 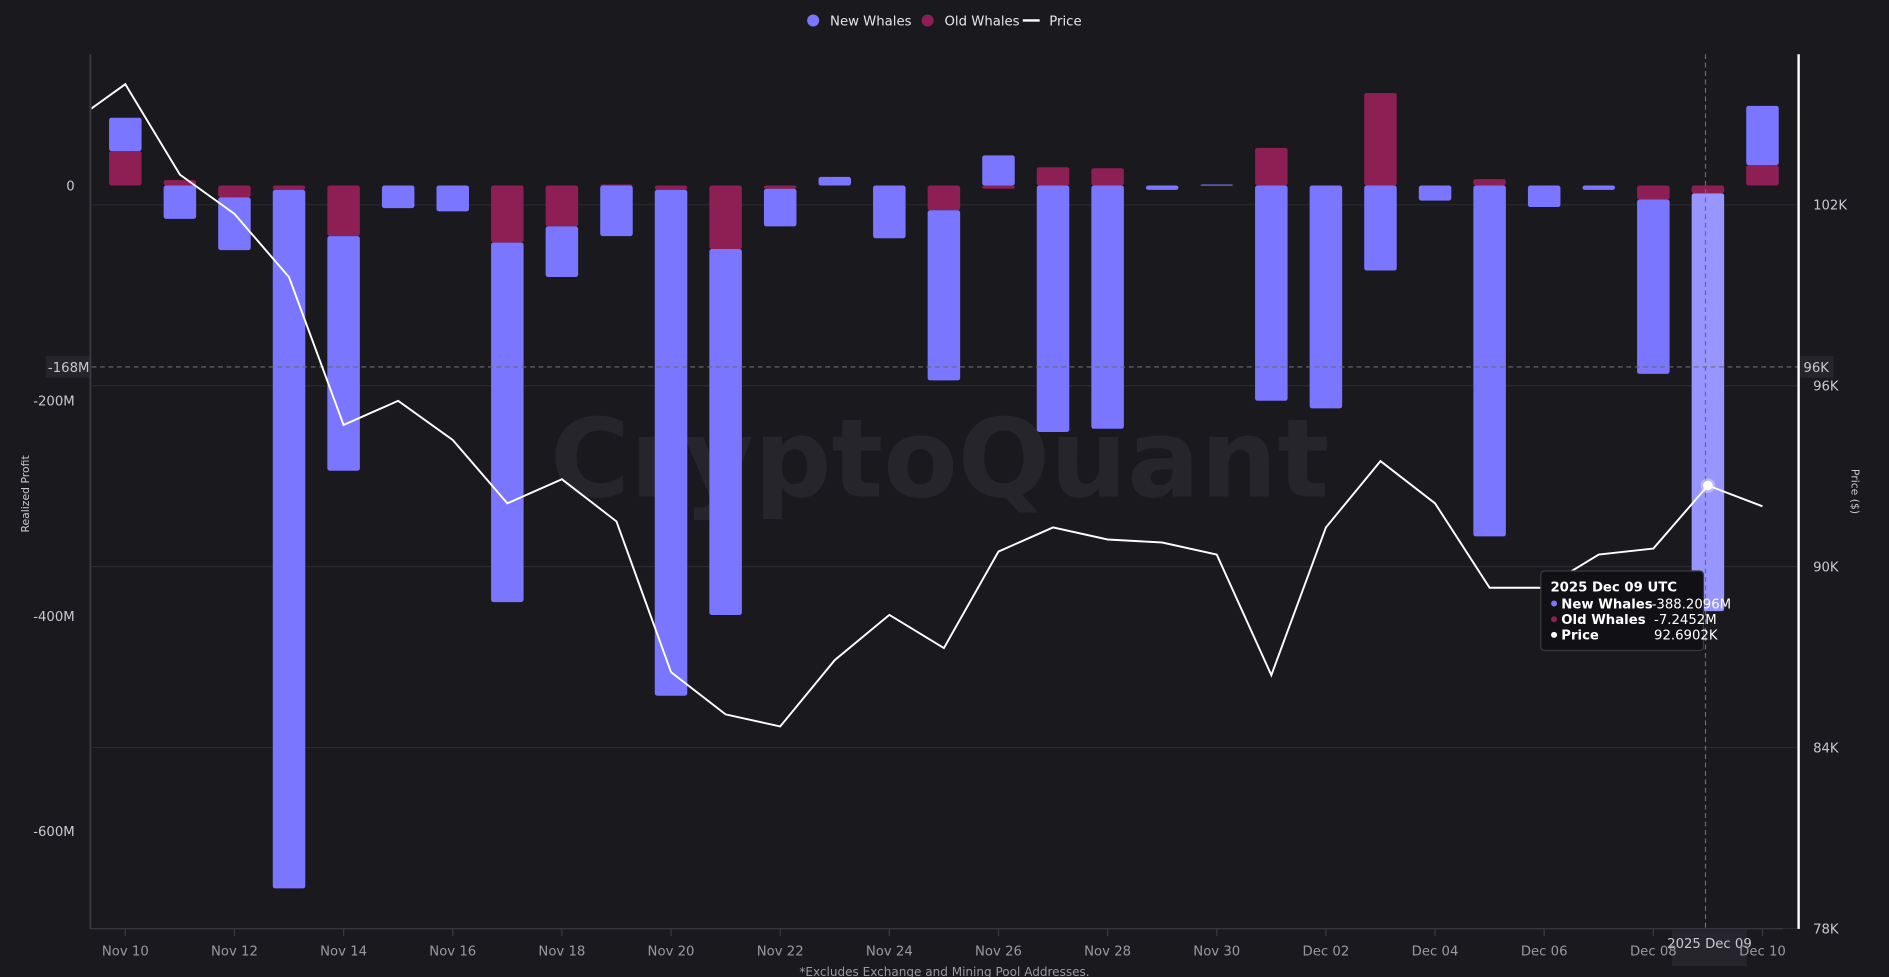 I want to click on left-tick-label: -200M, so click(x=54, y=402).